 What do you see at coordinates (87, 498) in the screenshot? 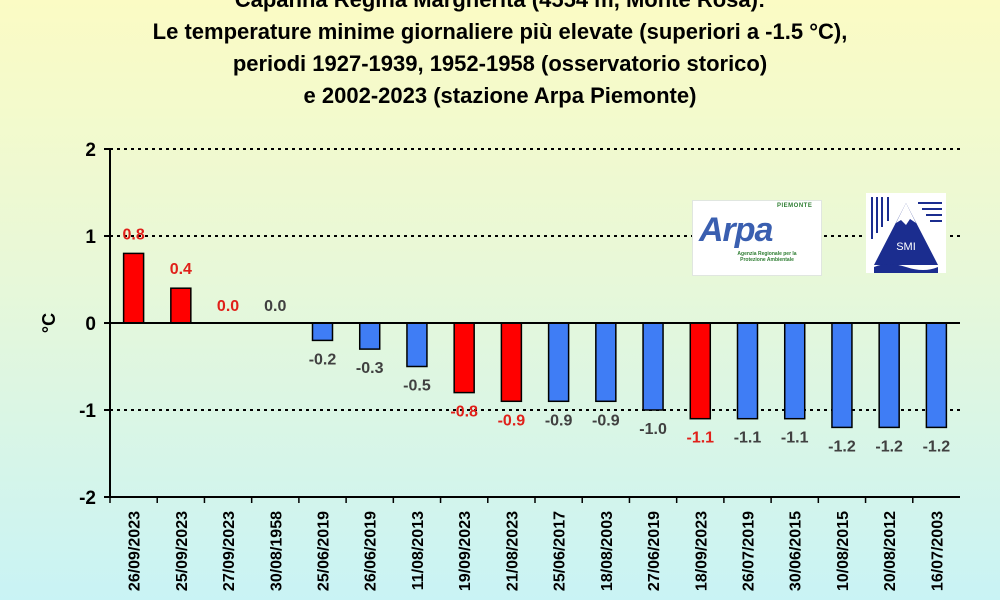
I see `y-tick-label: -2` at bounding box center [87, 498].